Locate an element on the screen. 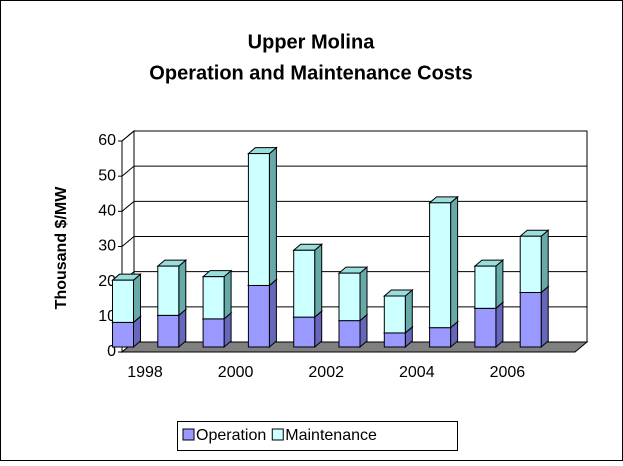 This screenshot has width=623, height=466. x-tick-label: 2004 is located at coordinates (417, 372).